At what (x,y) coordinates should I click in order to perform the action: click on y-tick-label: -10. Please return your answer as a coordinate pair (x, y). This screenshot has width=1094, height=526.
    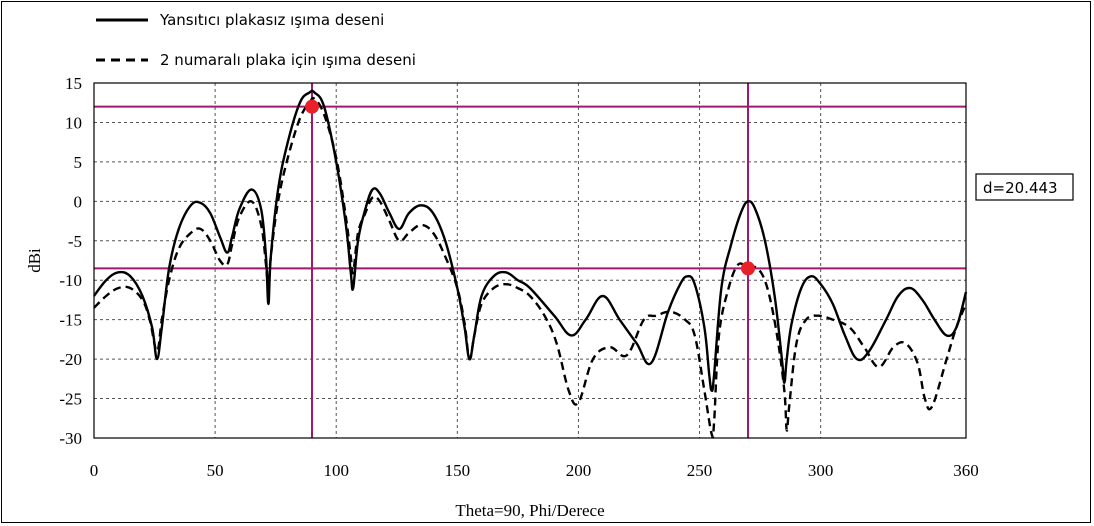
    Looking at the image, I should click on (70, 280).